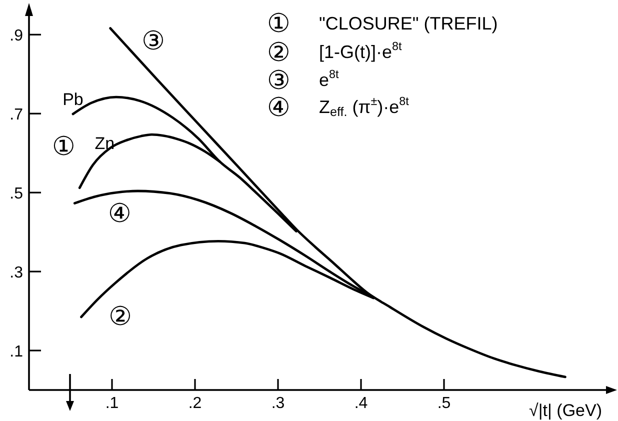 The width and height of the screenshot is (618, 421). Describe the element at coordinates (17, 273) in the screenshot. I see `y-tick-label: .3` at that location.